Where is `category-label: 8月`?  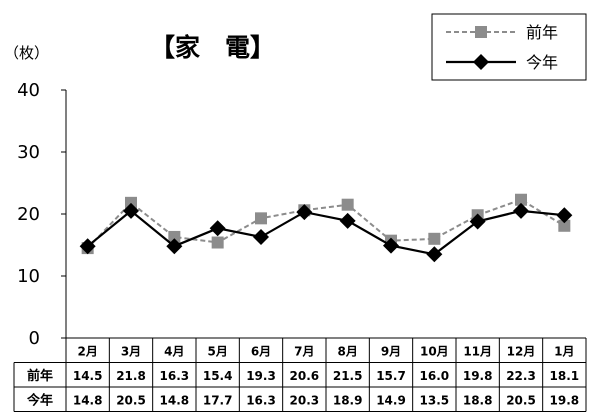
category-label: 8月 is located at coordinates (347, 351).